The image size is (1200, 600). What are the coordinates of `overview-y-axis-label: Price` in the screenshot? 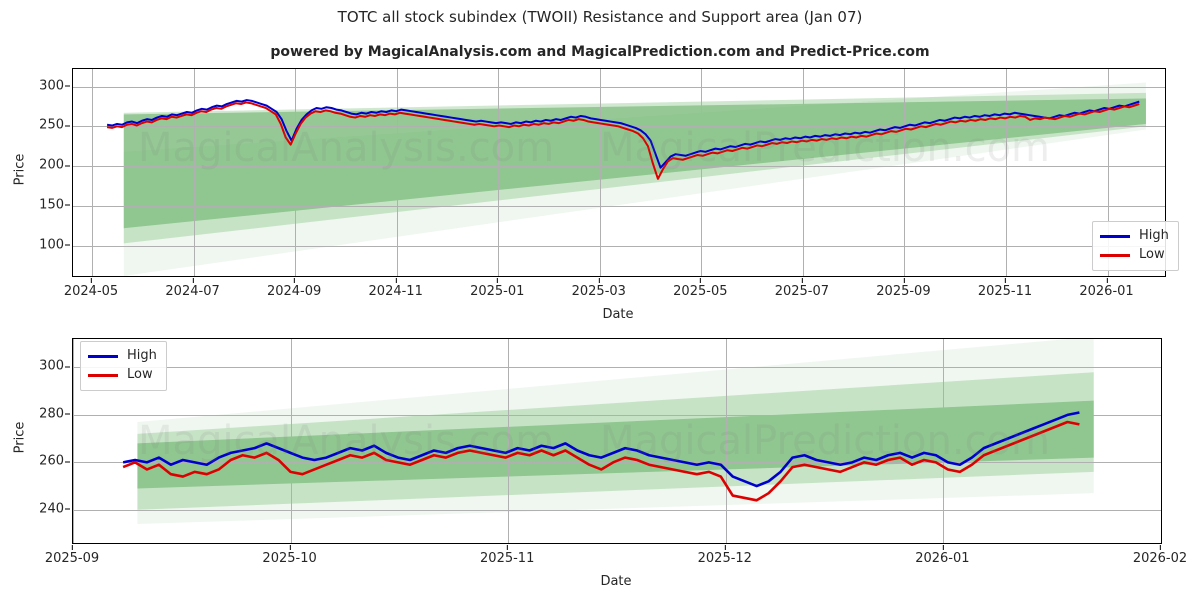 It's located at (20, 169).